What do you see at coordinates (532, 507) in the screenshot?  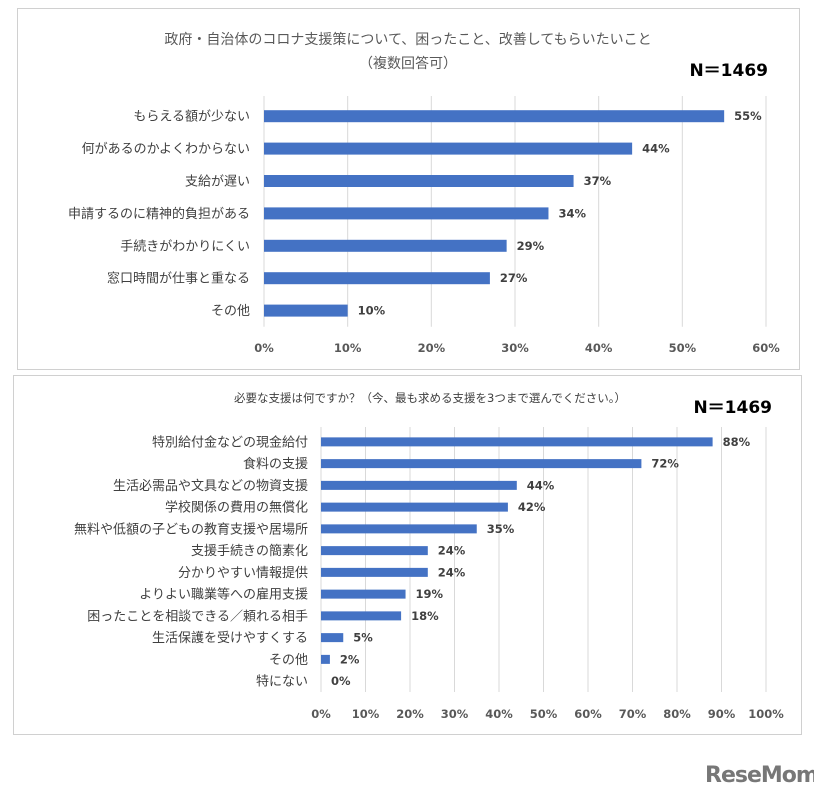 I see `chart2-value-label: 42%` at bounding box center [532, 507].